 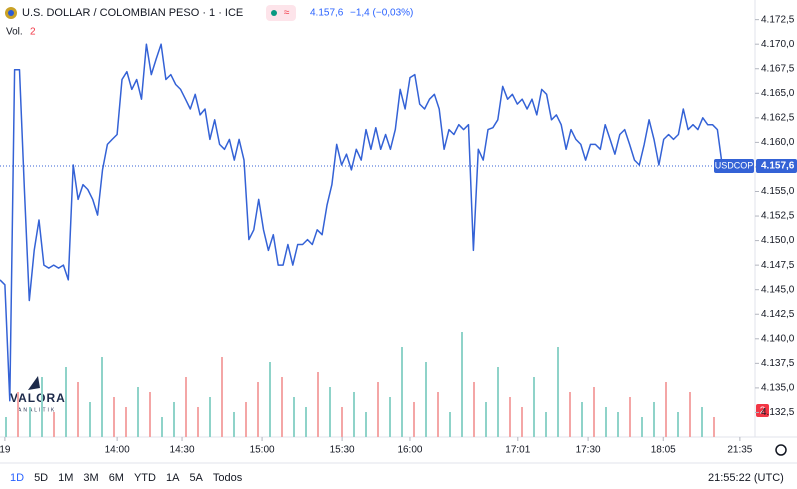 I want to click on x-tick-label: 15:00, so click(x=262, y=450).